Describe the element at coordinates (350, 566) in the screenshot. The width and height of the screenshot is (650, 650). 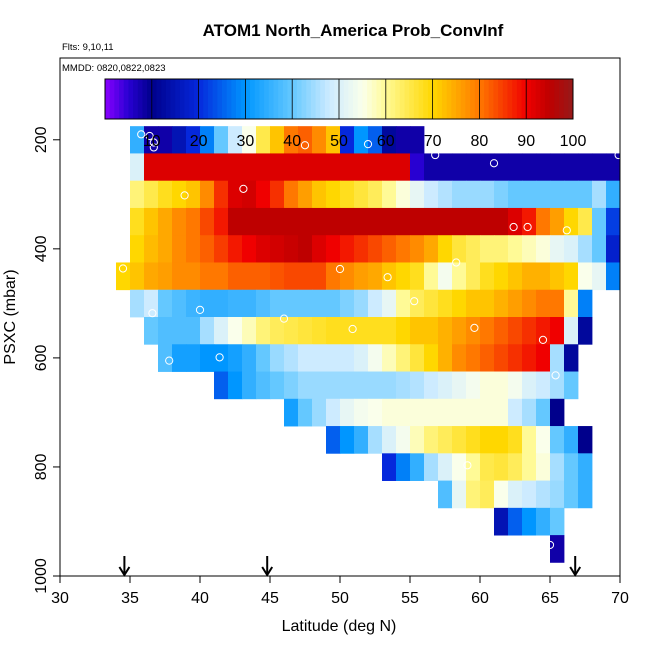
I see `flight-arrows` at that location.